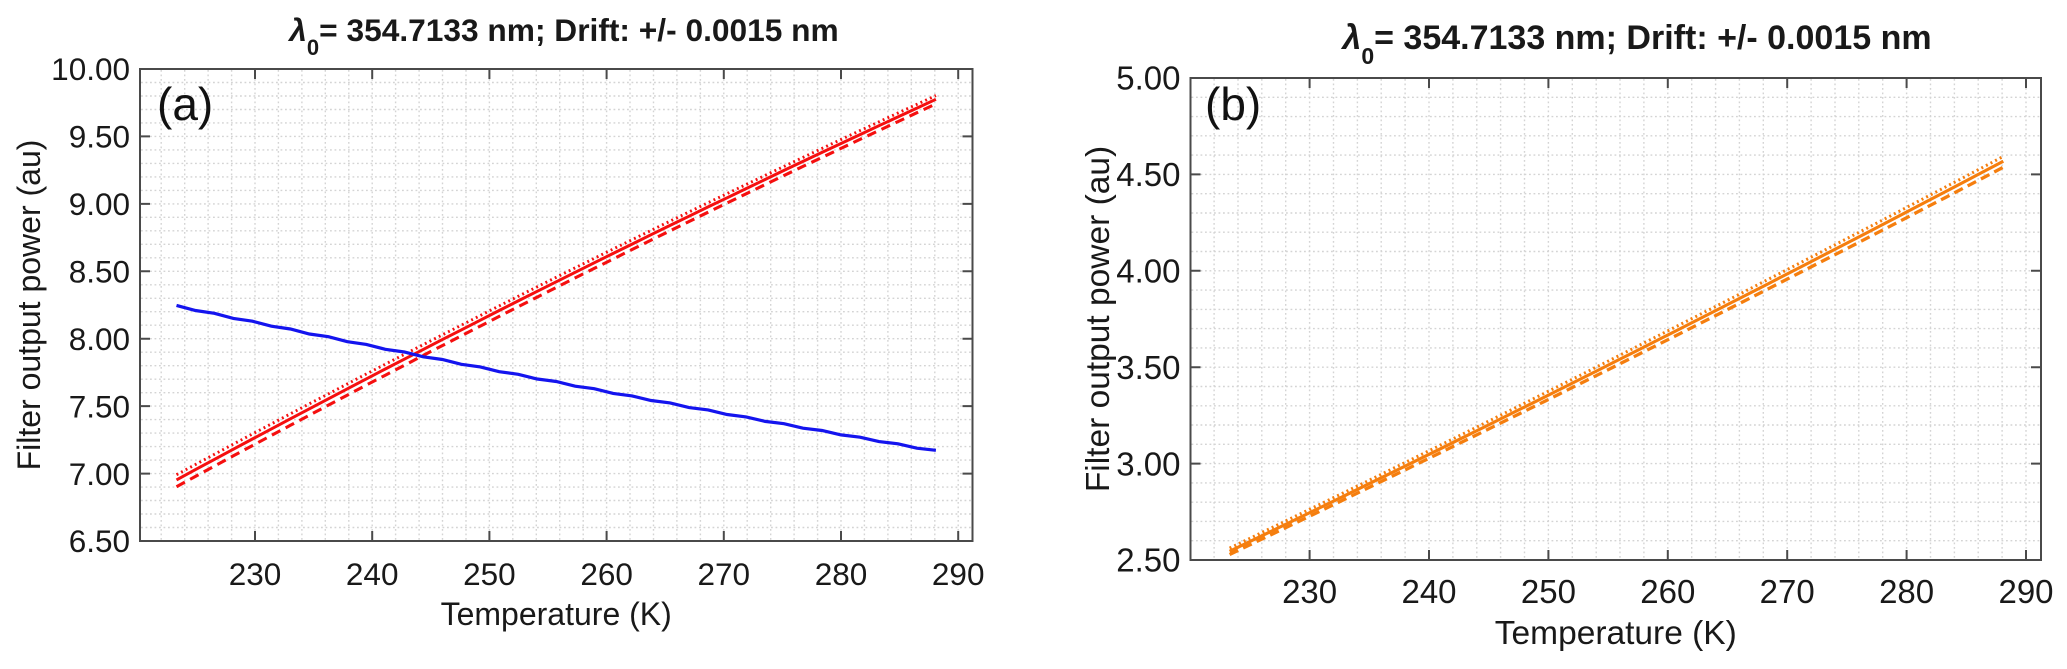 The image size is (2067, 669). I want to click on svg-text: (a), so click(185, 104).